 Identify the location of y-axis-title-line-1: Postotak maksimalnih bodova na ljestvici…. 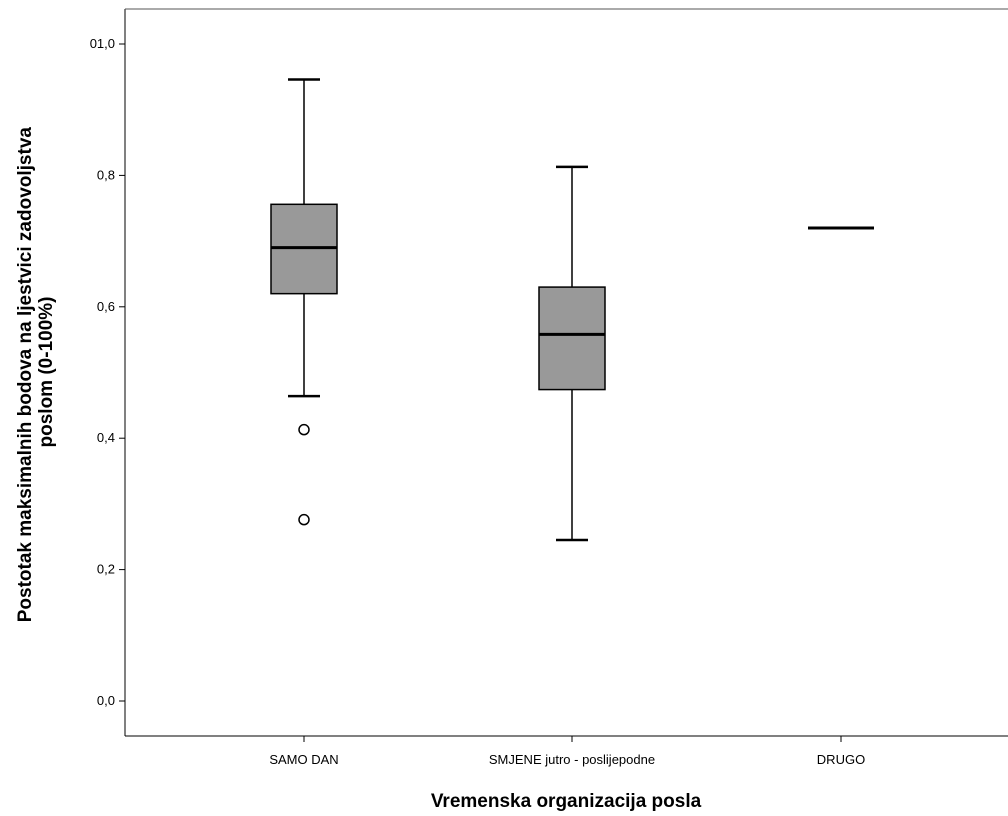
(25, 375).